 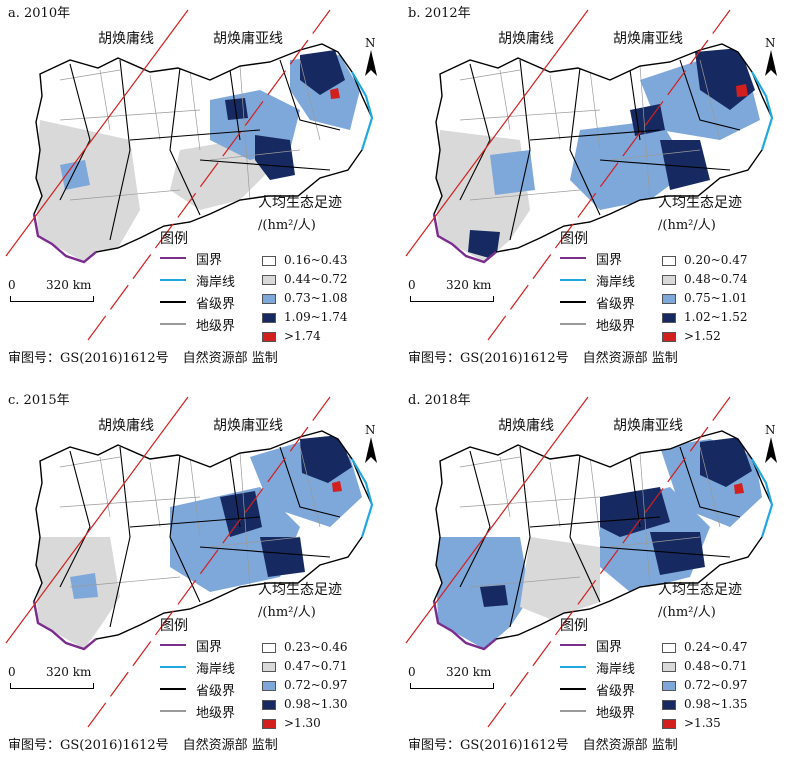 What do you see at coordinates (728, 724) in the screenshot?
I see `class-5: >1.35` at bounding box center [728, 724].